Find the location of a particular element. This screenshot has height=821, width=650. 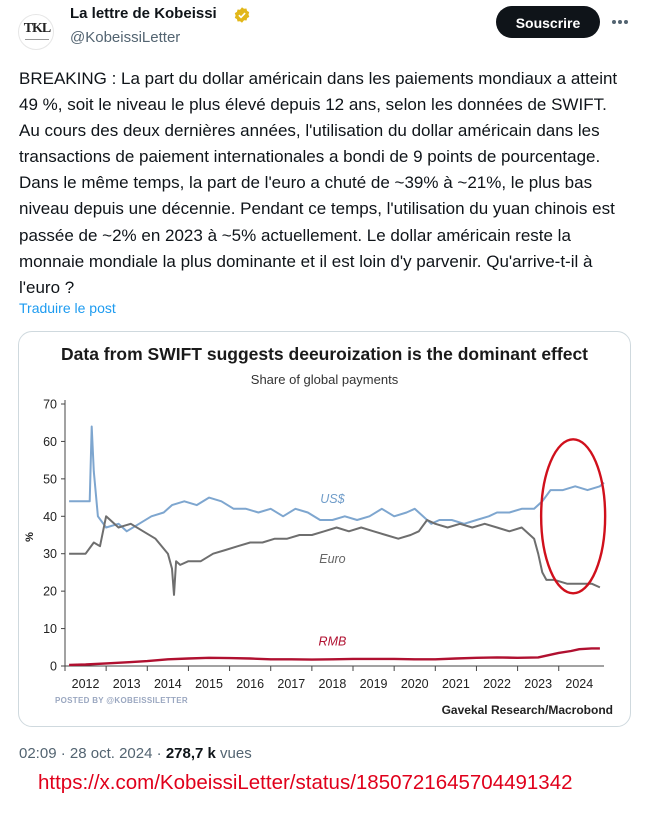

x-tick-label: 2012 is located at coordinates (86, 684).